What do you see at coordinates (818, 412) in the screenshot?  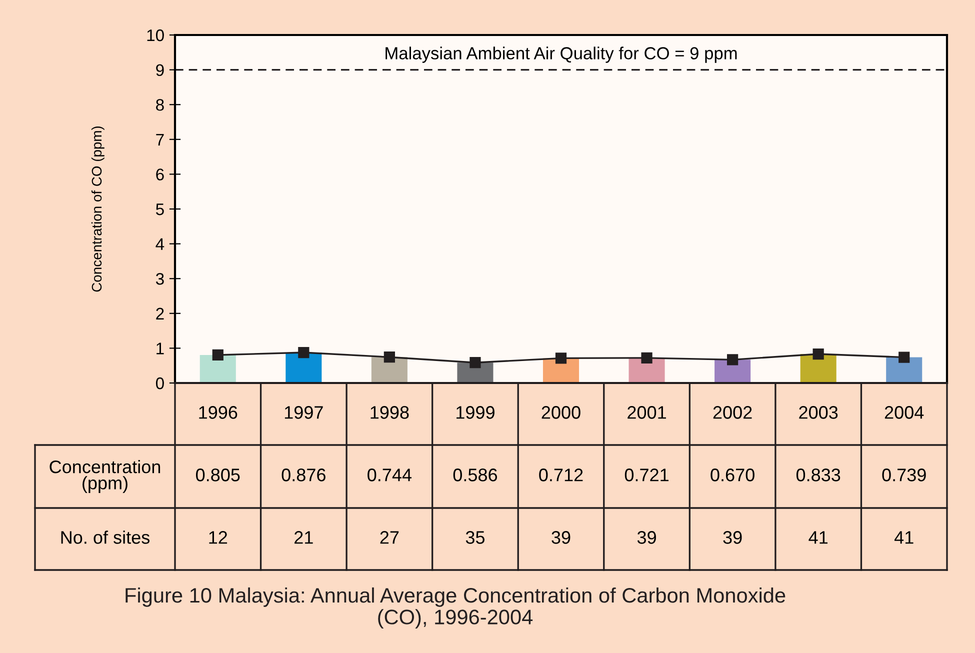 I see `x-tick-label: 2003` at bounding box center [818, 412].